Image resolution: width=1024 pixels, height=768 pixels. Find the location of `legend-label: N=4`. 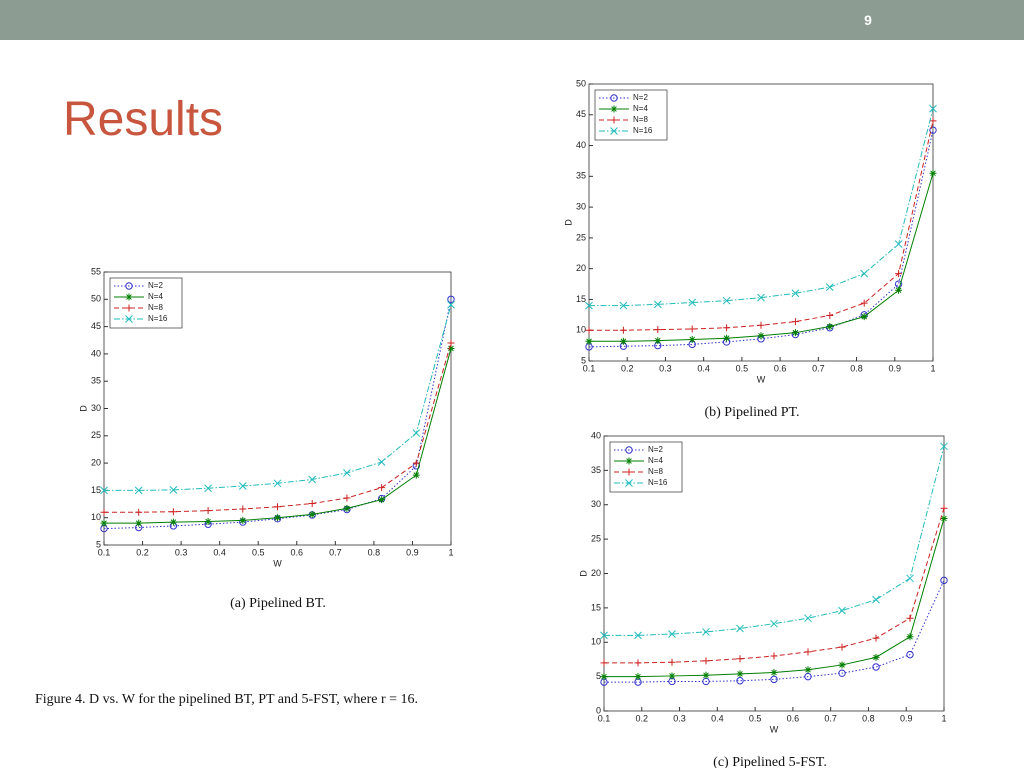

legend-label: N=4 is located at coordinates (655, 460).